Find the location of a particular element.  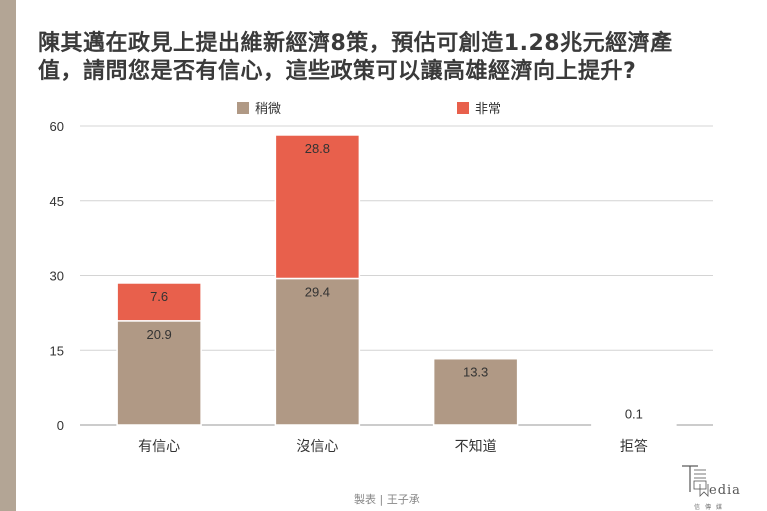

data-label: 20.9 is located at coordinates (158, 334).